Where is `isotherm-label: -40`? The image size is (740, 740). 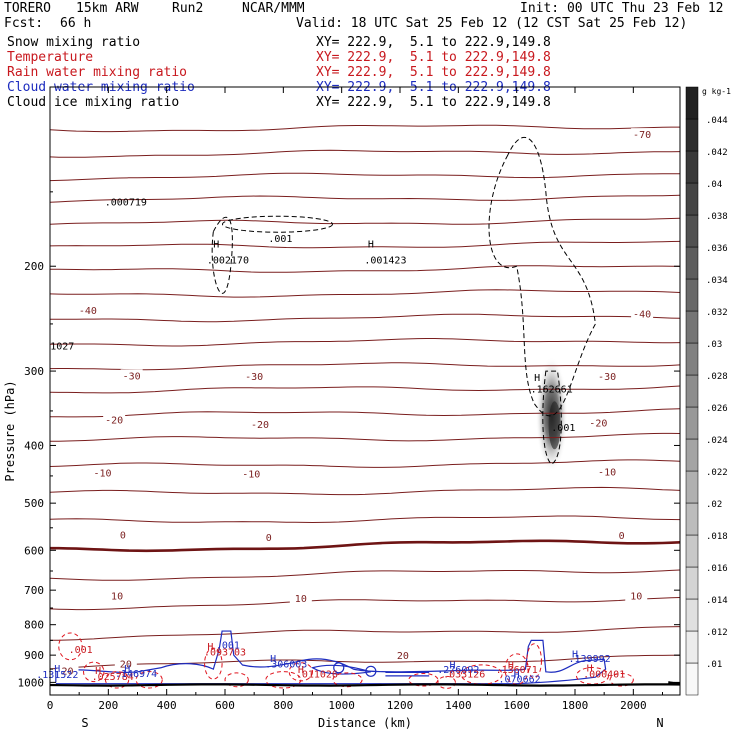
isotherm-label: -40 is located at coordinates (88, 311).